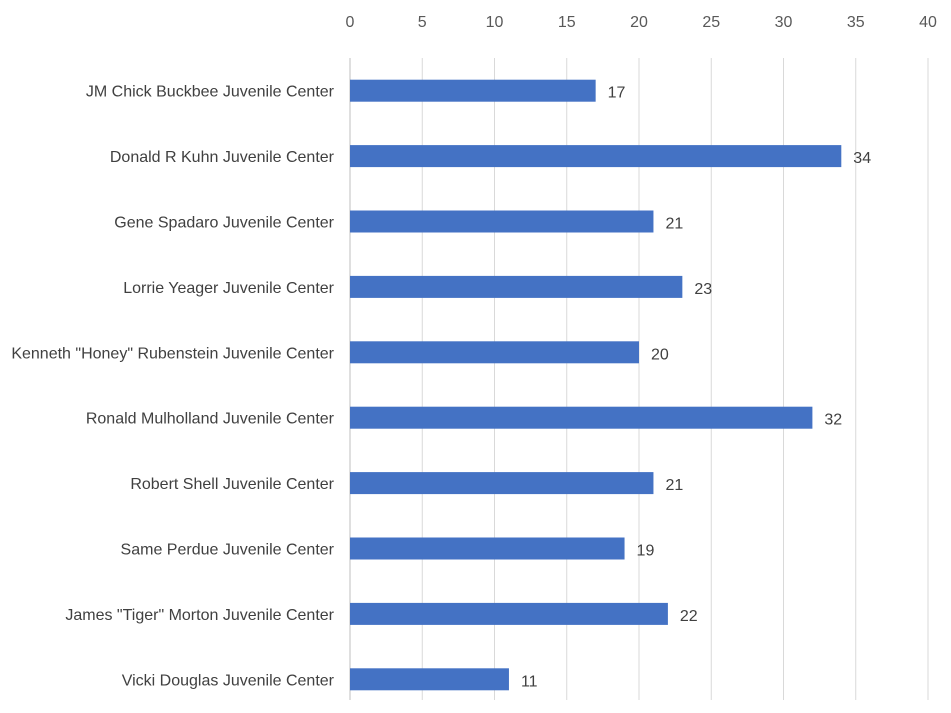 This screenshot has width=951, height=713. What do you see at coordinates (928, 22) in the screenshot?
I see `x-tick-label: 40` at bounding box center [928, 22].